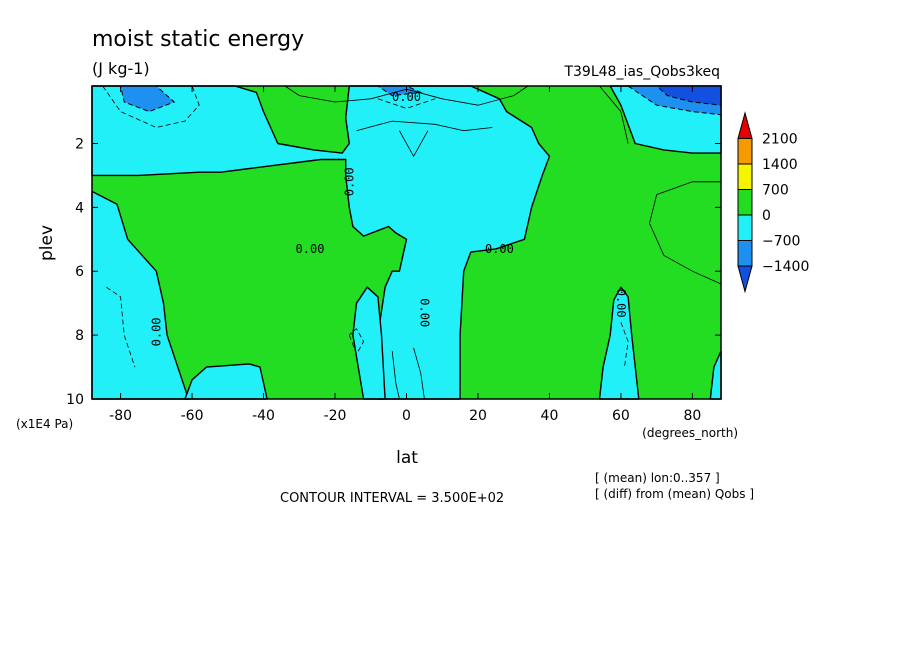  Describe the element at coordinates (156, 331) in the screenshot. I see `contour-label-5: 0.00` at that location.